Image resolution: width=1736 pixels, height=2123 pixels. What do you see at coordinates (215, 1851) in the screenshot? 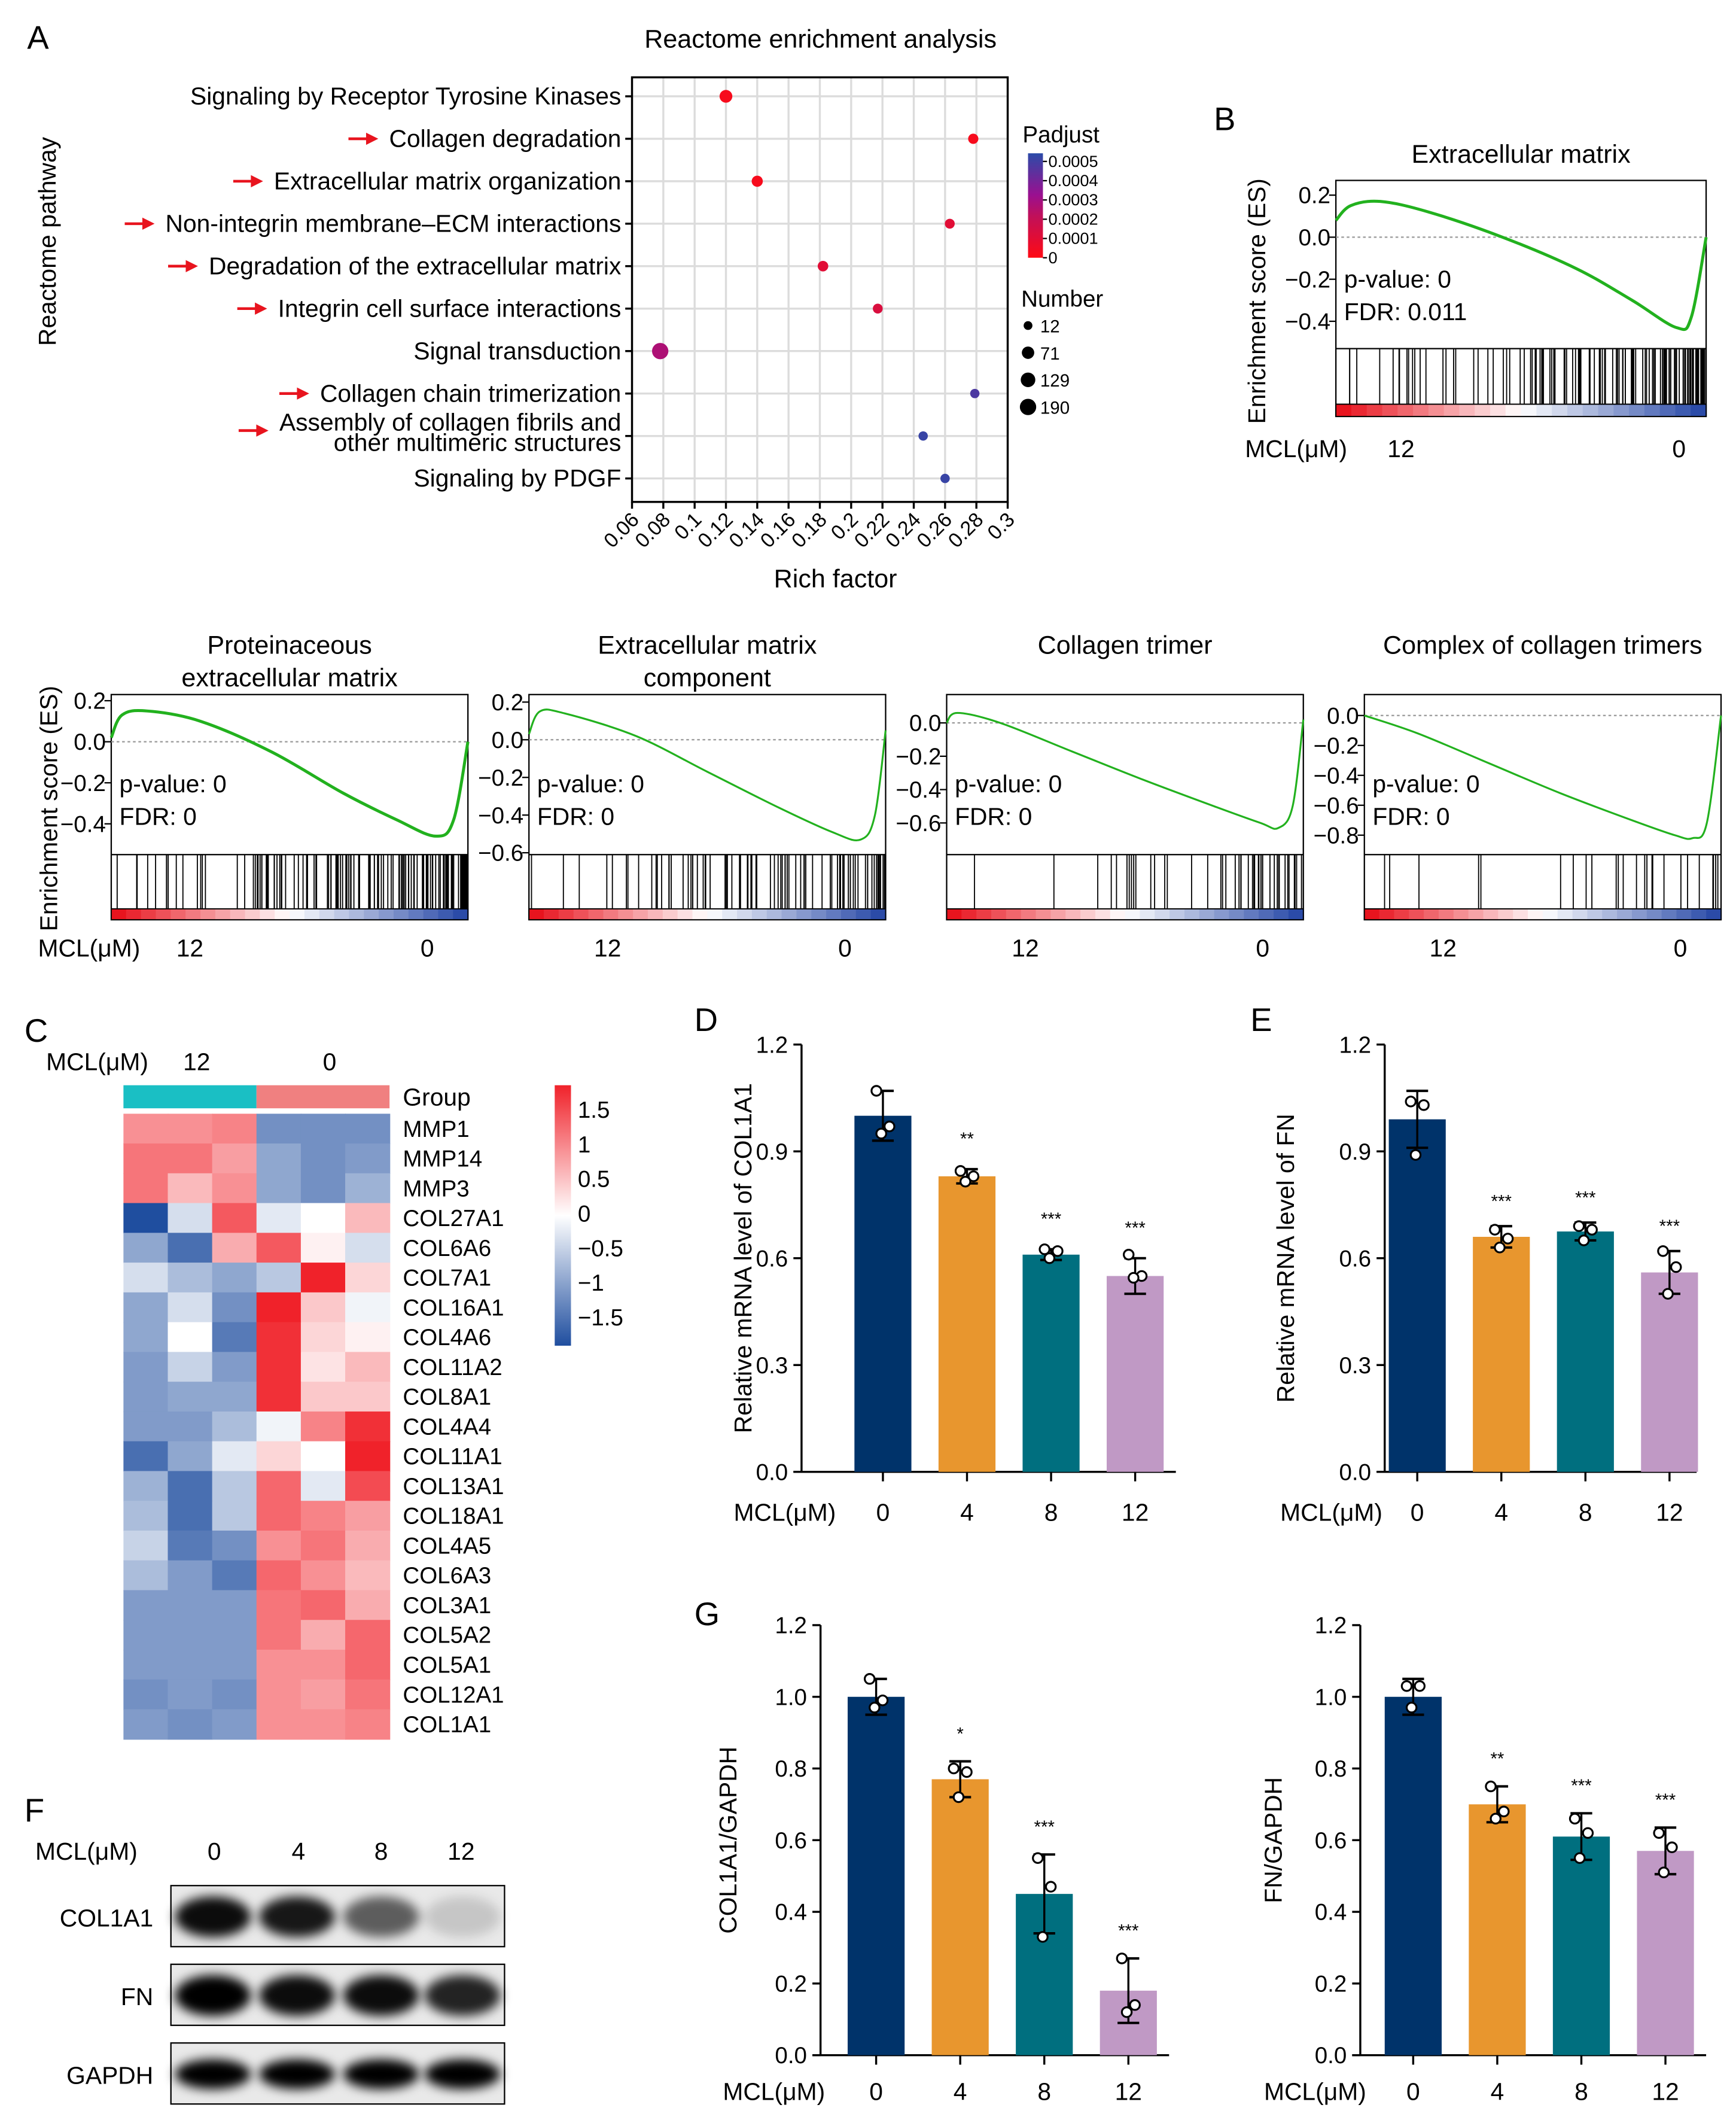
I see `lane-label: 0` at bounding box center [215, 1851].